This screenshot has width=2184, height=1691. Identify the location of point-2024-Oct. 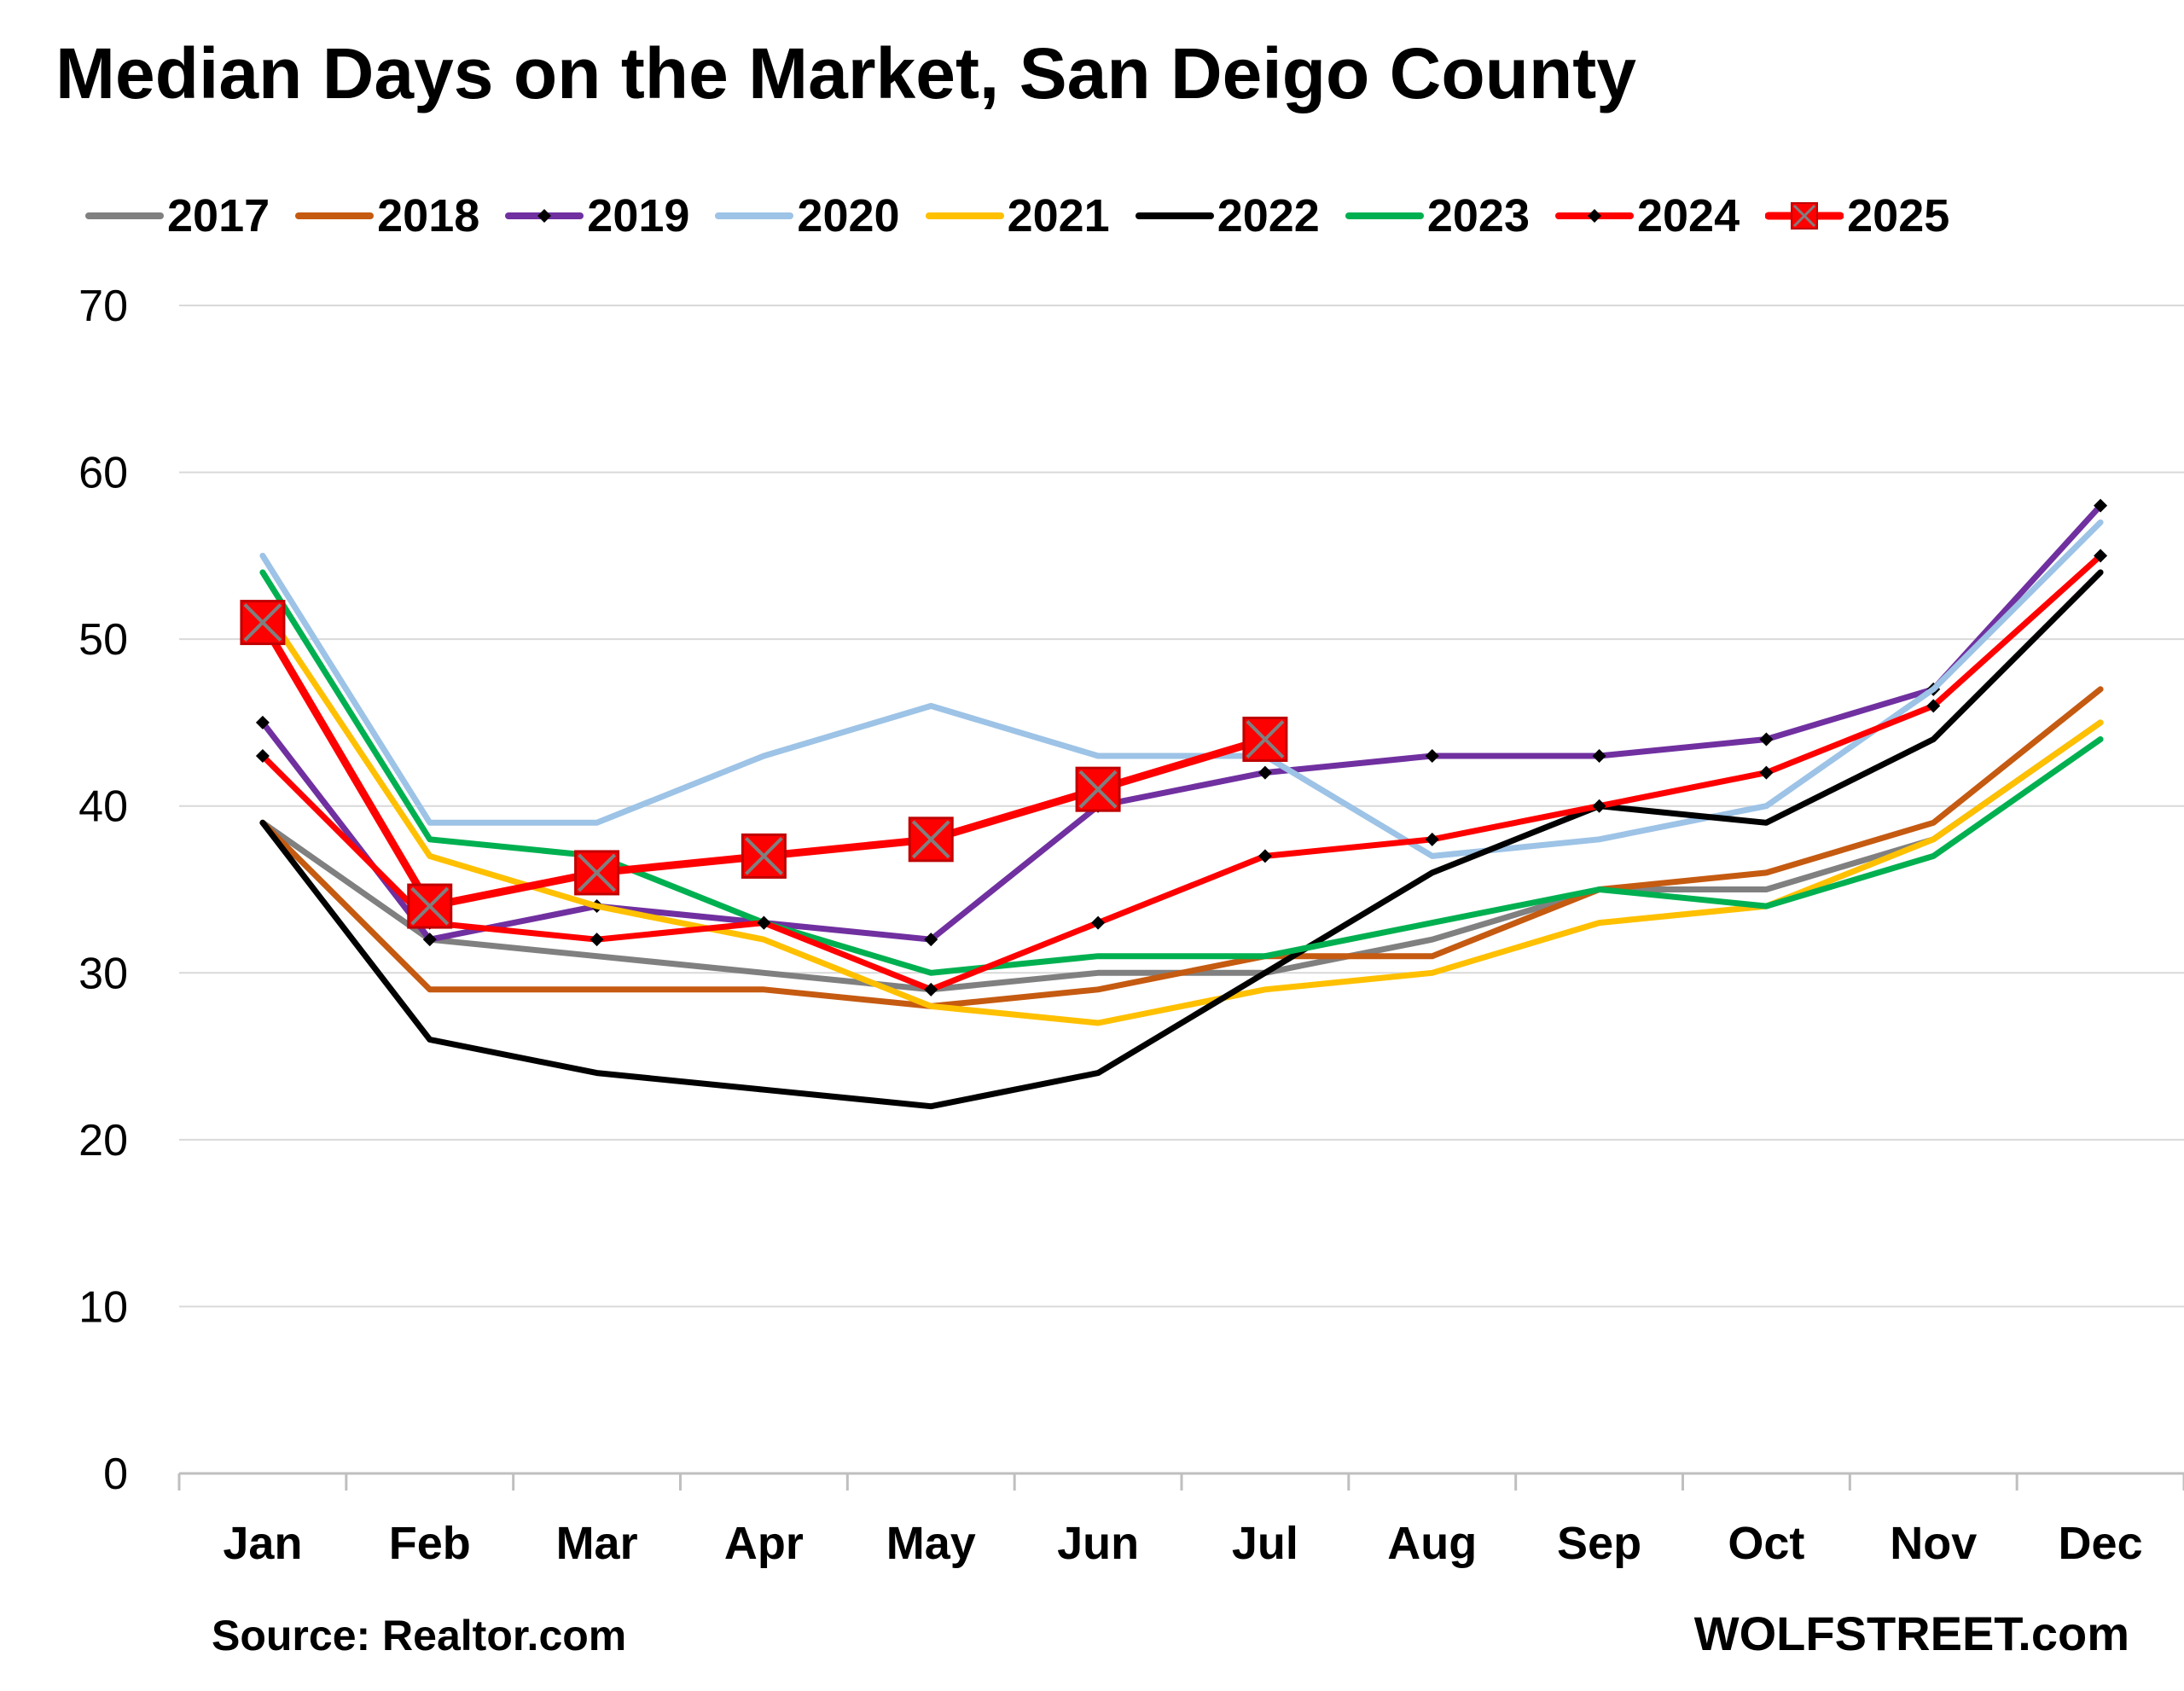
(1766, 772).